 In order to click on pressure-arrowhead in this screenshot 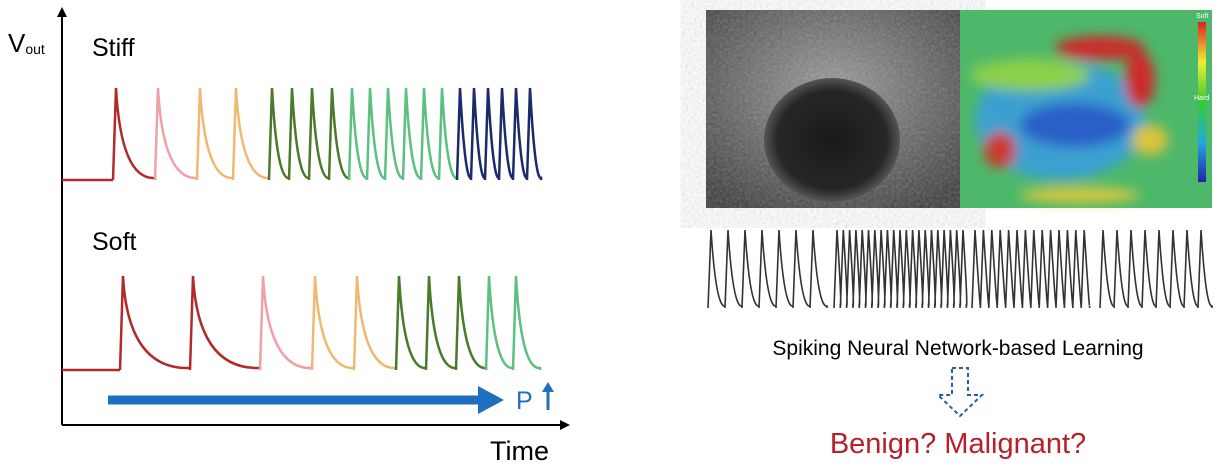, I will do `click(491, 400)`.